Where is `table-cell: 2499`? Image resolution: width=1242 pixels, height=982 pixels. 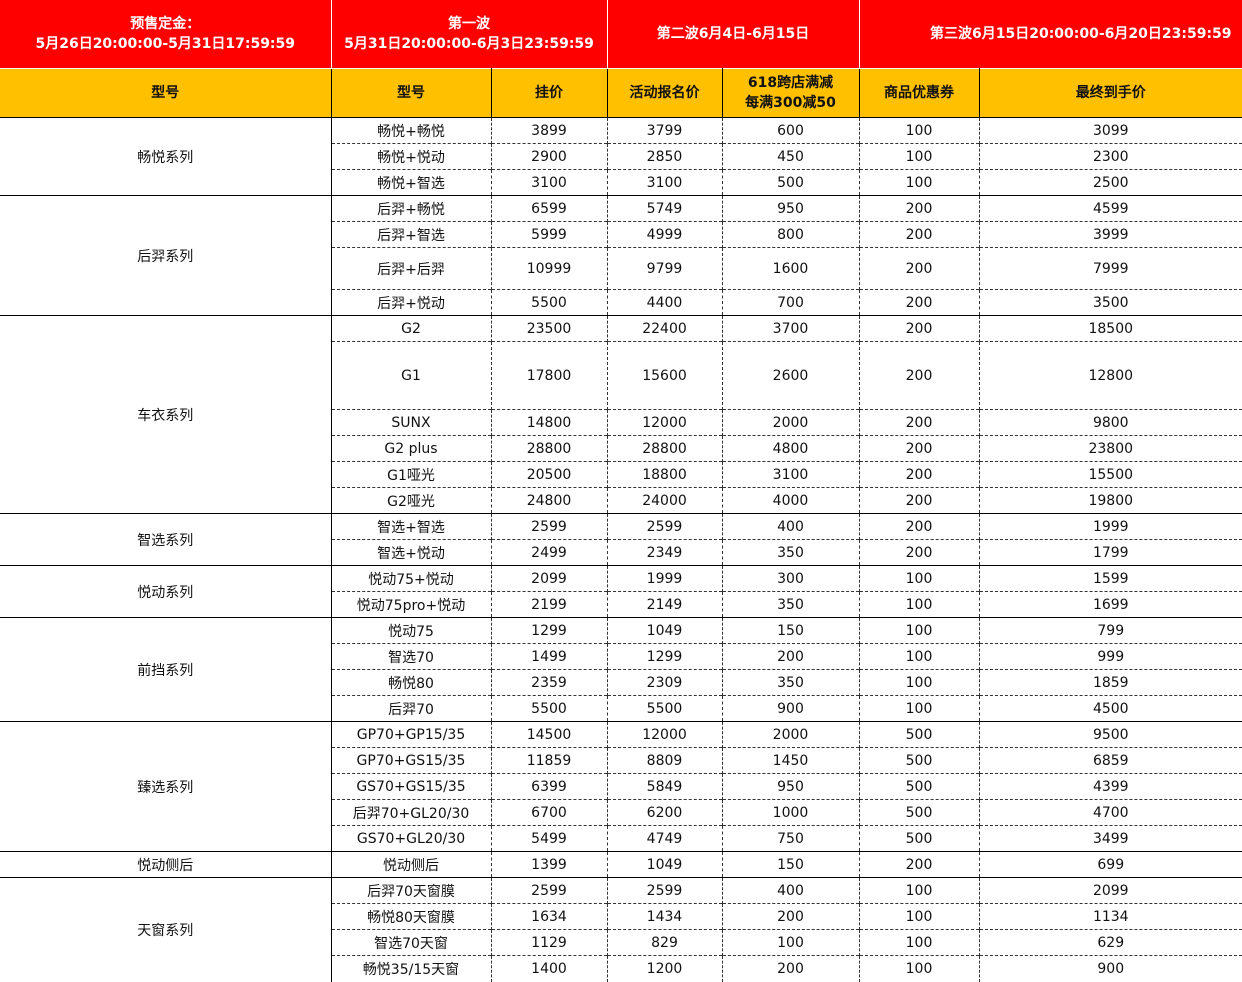
table-cell: 2499 is located at coordinates (549, 552).